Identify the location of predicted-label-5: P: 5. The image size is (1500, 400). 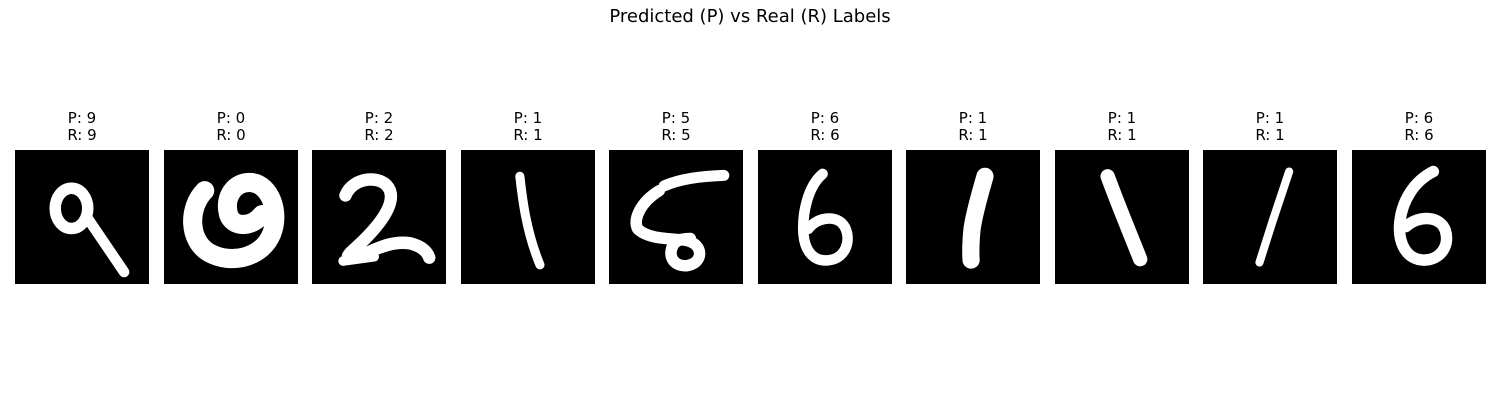
(676, 118).